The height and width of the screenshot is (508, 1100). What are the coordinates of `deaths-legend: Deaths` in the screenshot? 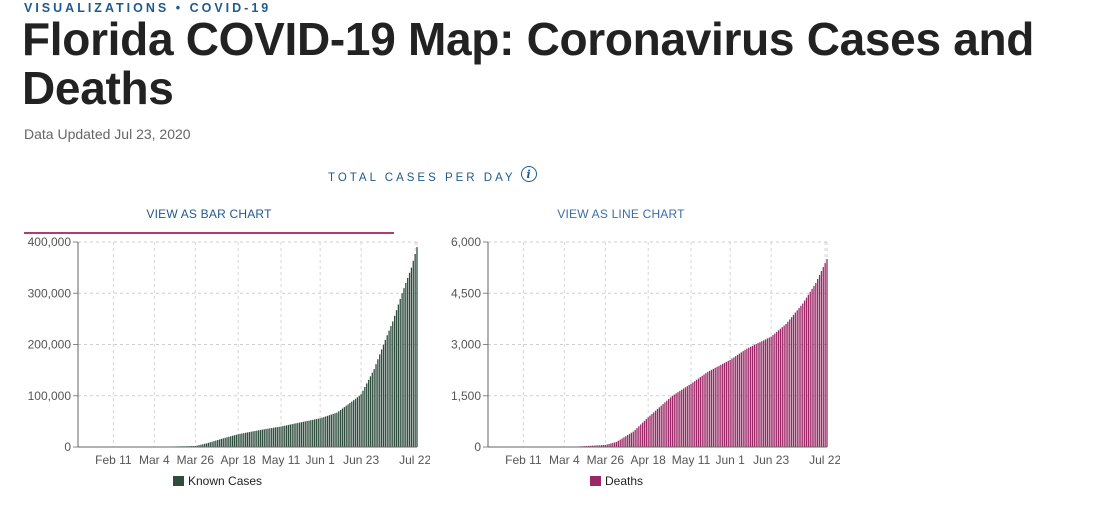 It's located at (616, 481).